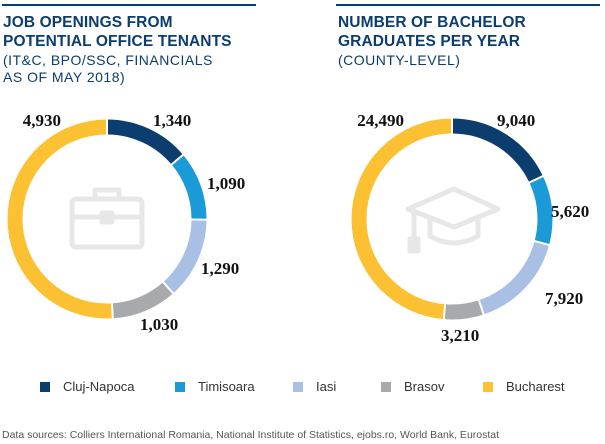  Describe the element at coordinates (180, 386) in the screenshot. I see `legend-swatch-timisoara` at that location.